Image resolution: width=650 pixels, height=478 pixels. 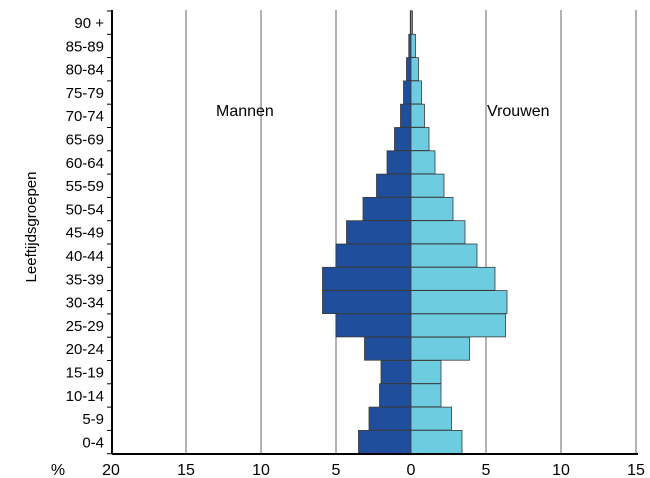 What do you see at coordinates (85, 279) in the screenshot?
I see `category-label: 35-39` at bounding box center [85, 279].